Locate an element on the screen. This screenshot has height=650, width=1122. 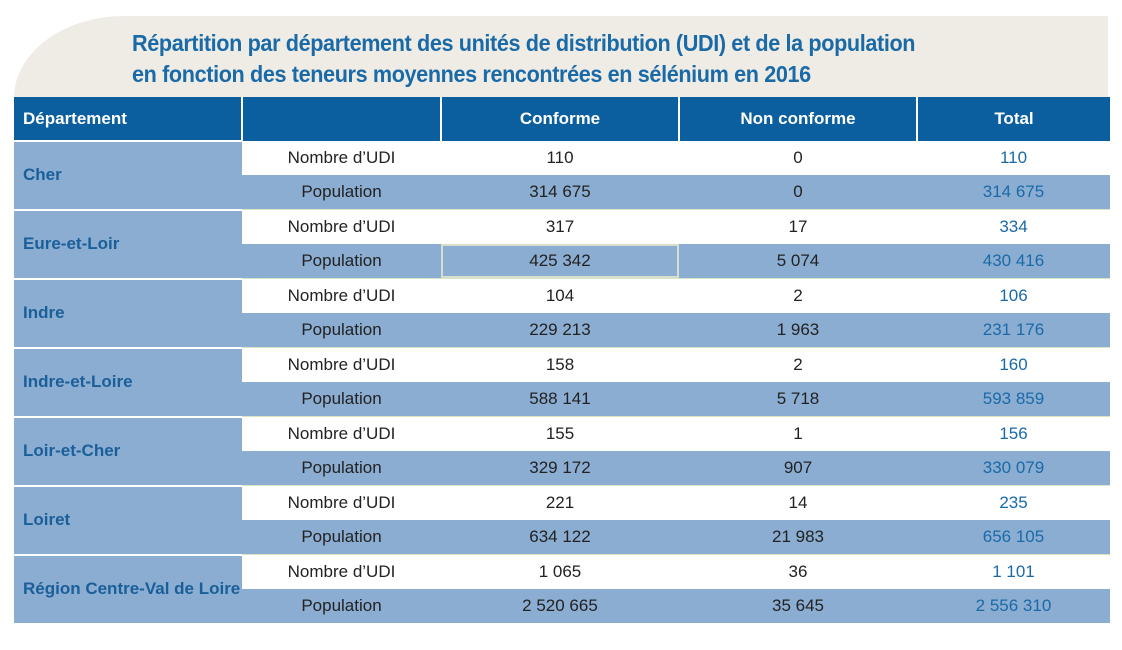
header-departement: Département is located at coordinates (128, 119).